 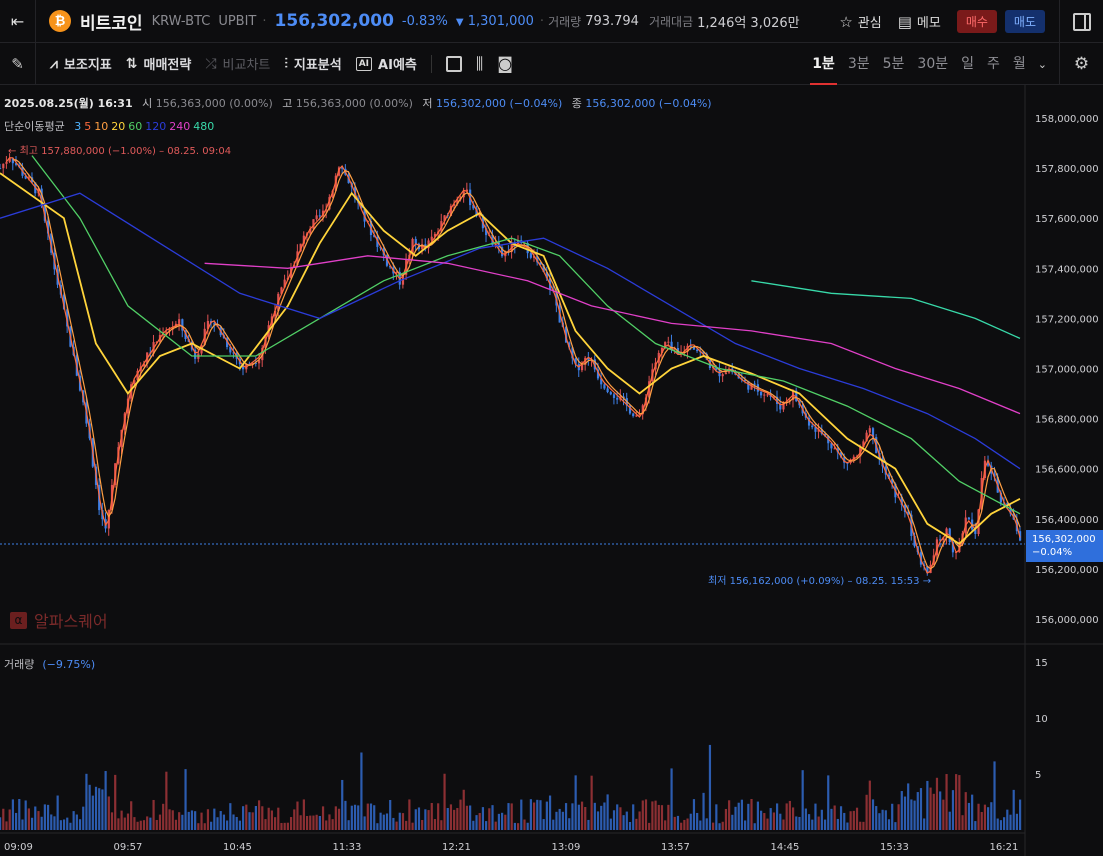 What do you see at coordinates (386, 63) in the screenshot?
I see `tool-ai-predict: AI AI예측` at bounding box center [386, 63].